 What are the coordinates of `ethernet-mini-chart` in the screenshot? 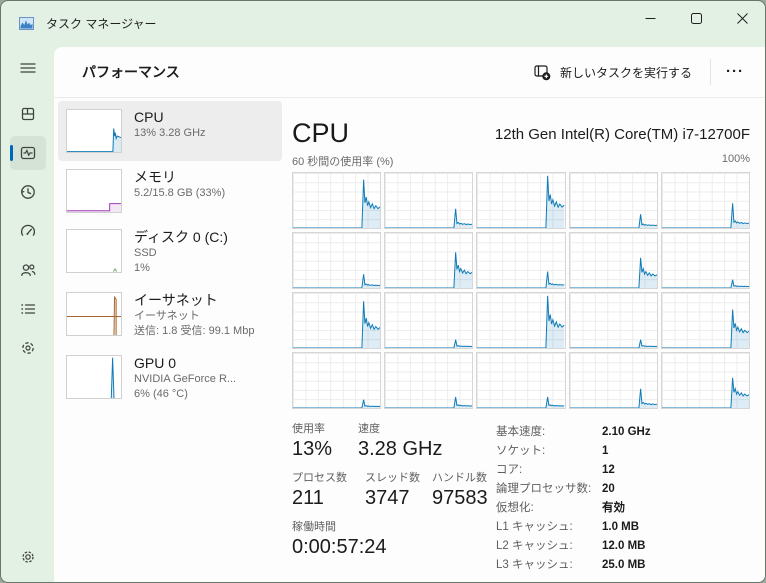 It's located at (94, 314).